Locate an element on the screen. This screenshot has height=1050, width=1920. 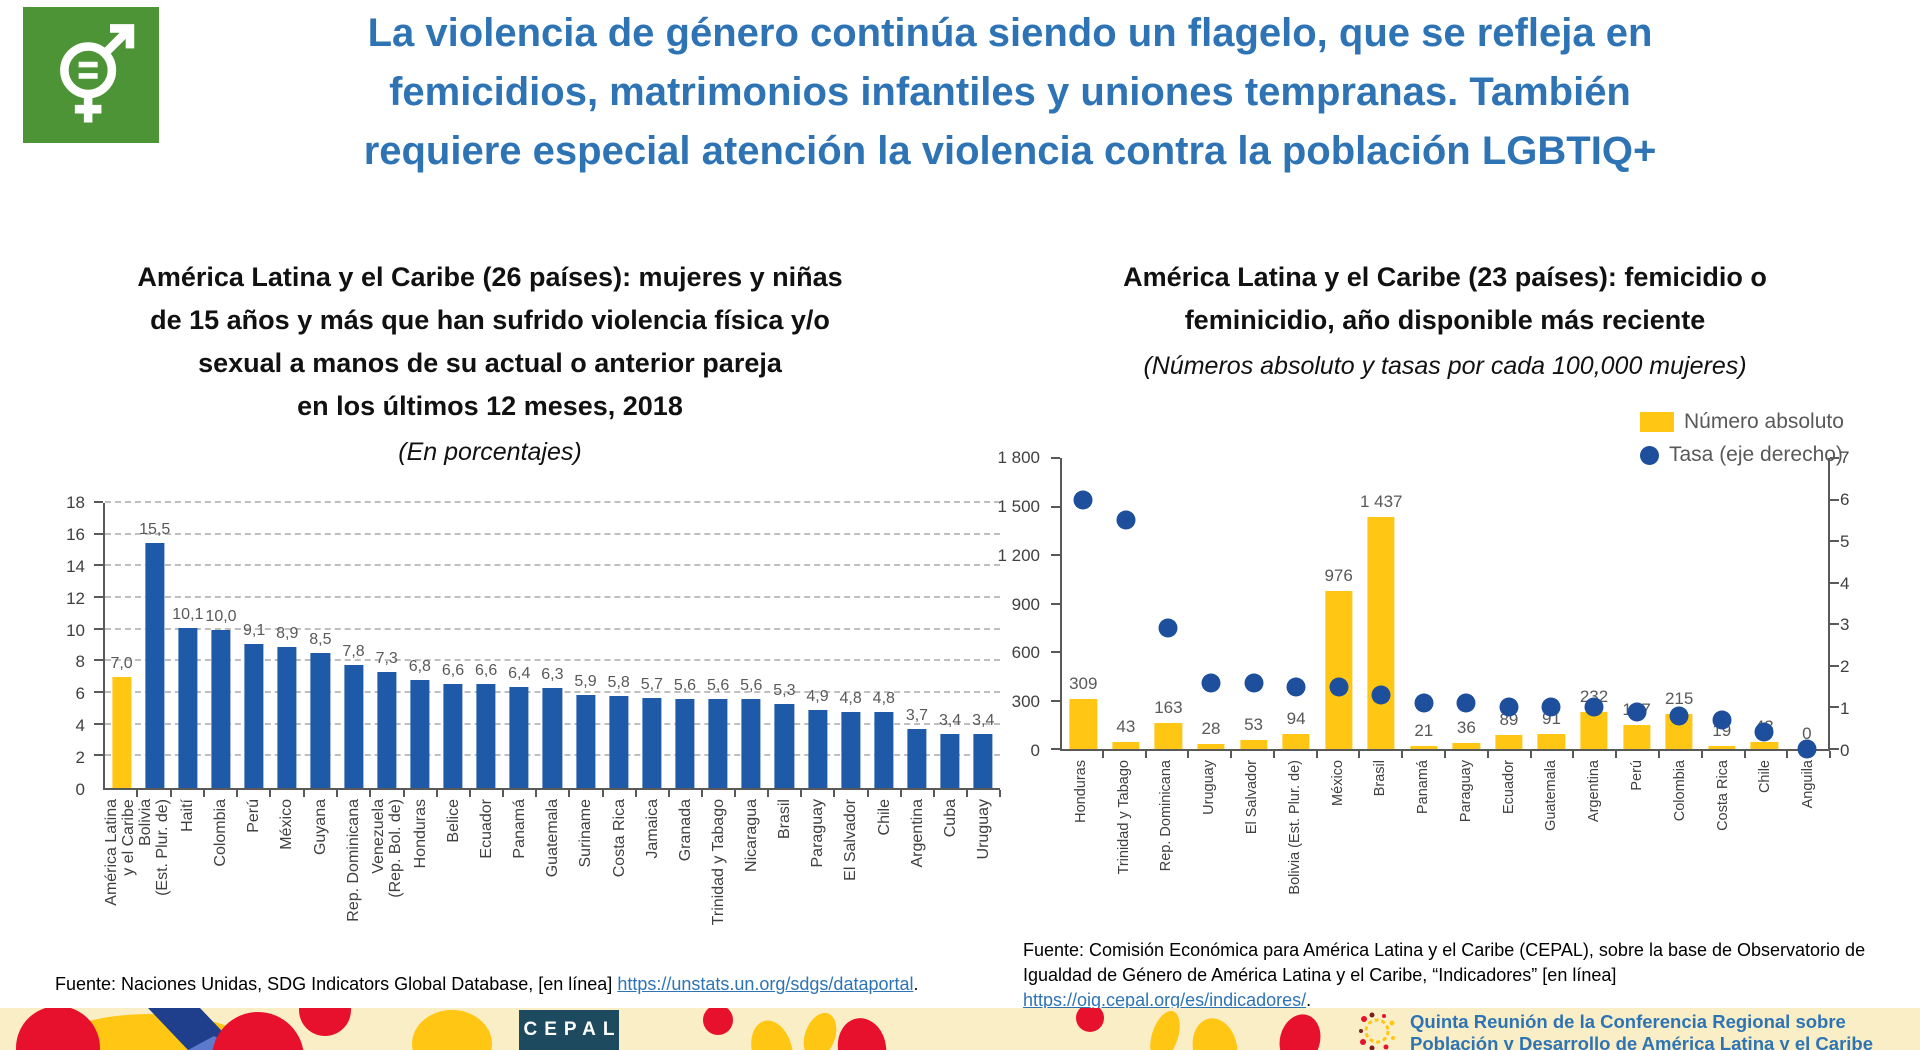
conference-emblem-icon is located at coordinates (1377, 1031).